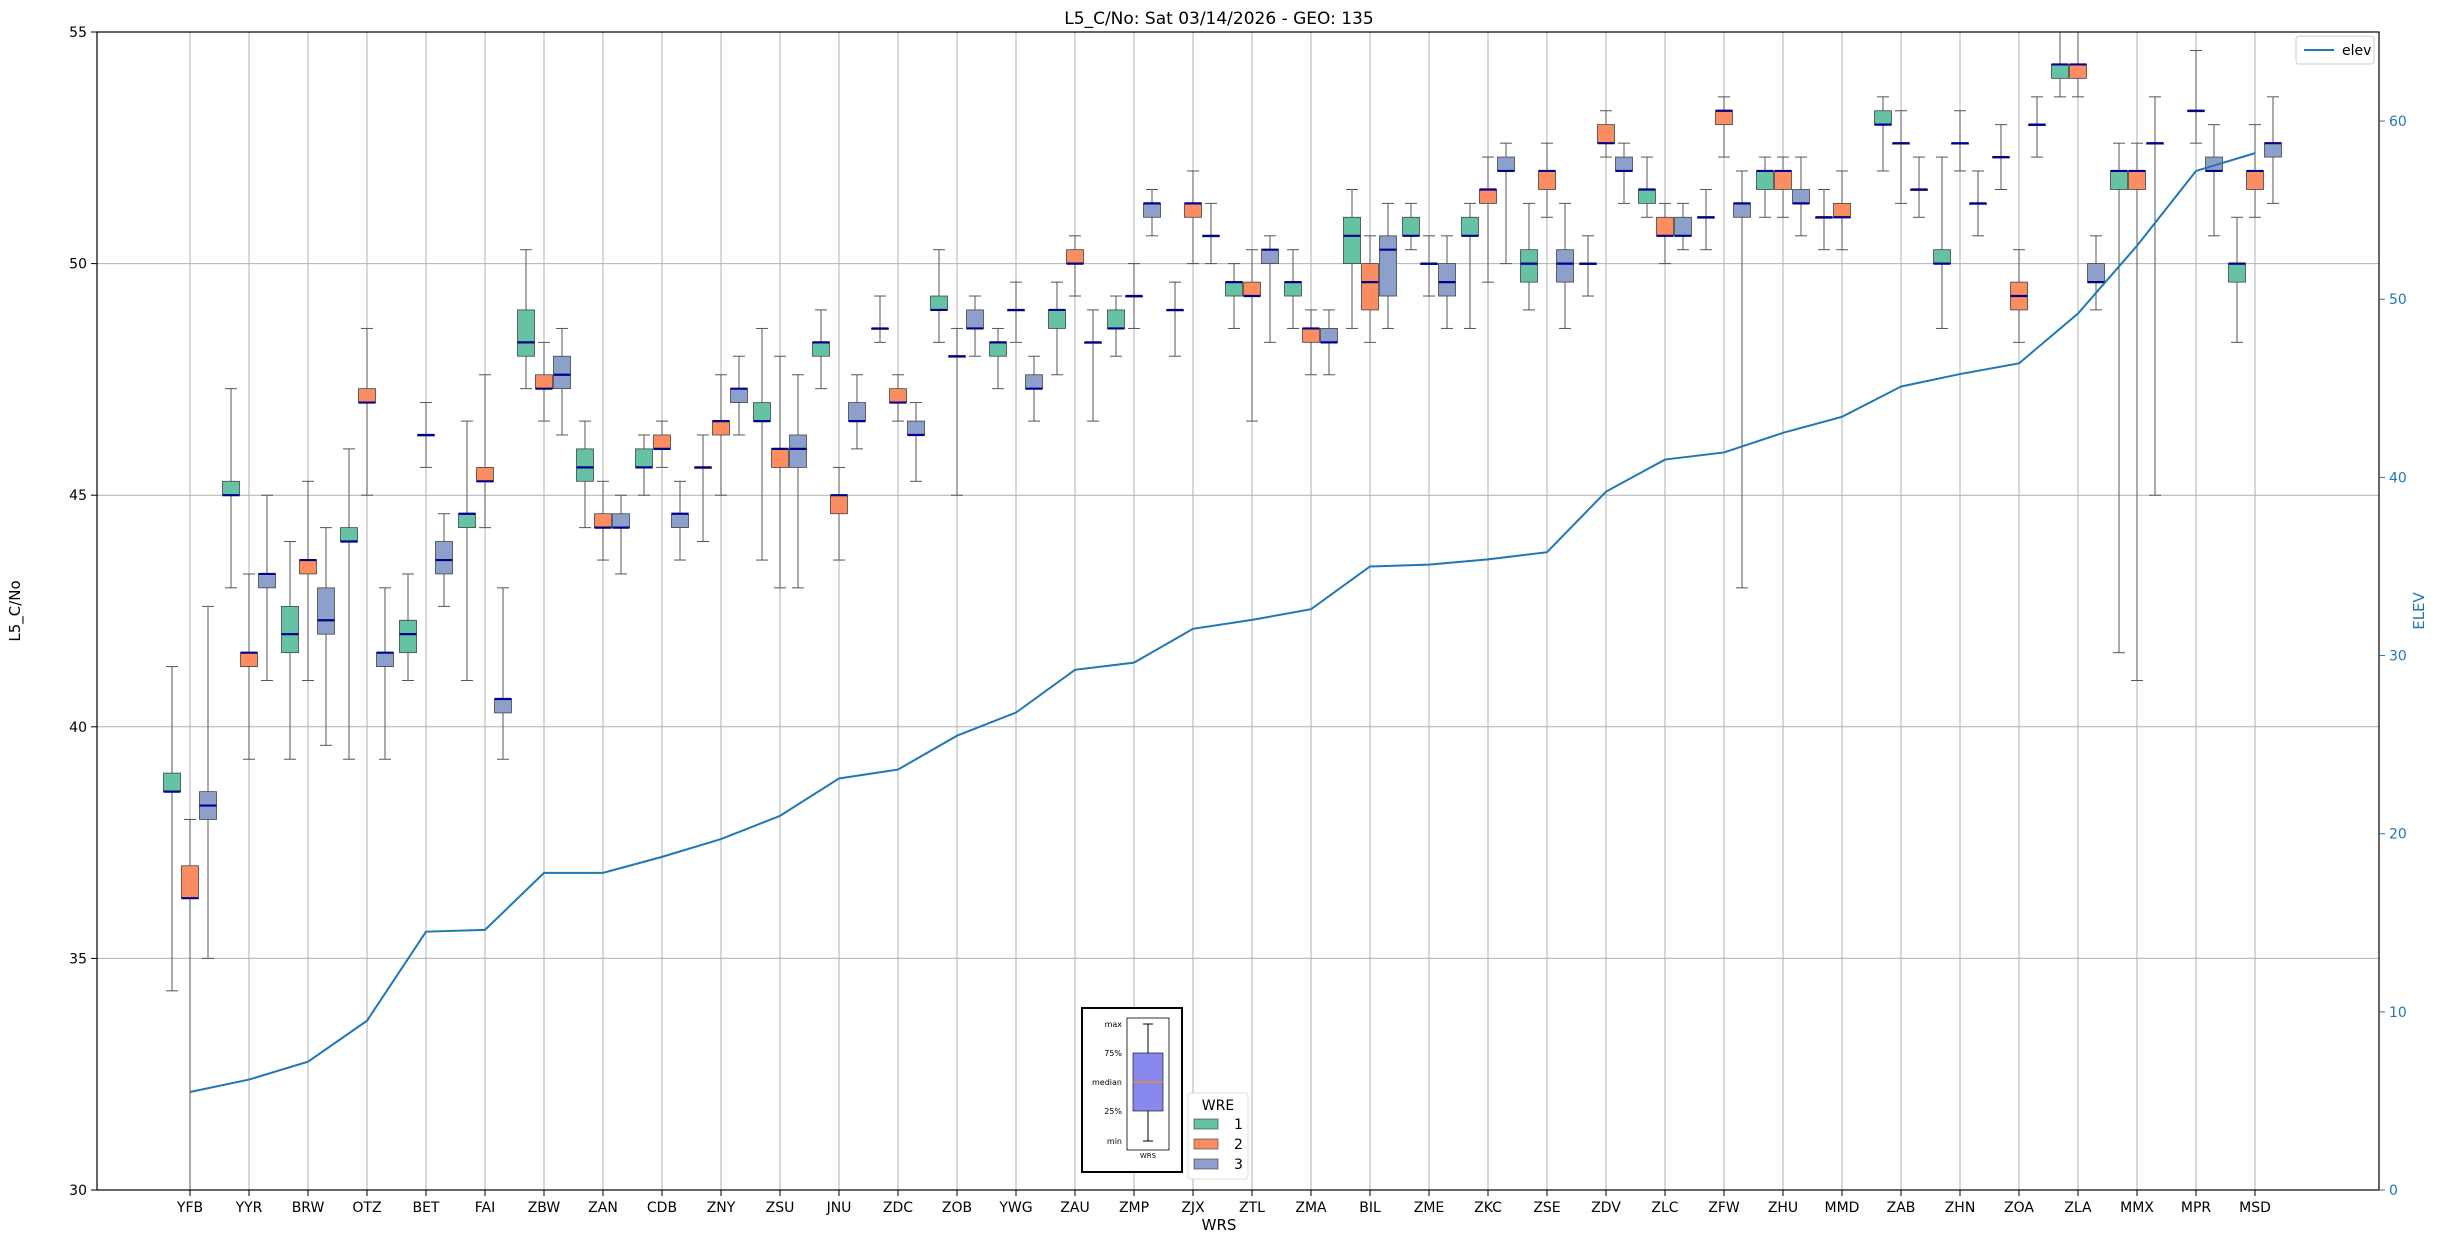 The image size is (2438, 1240). What do you see at coordinates (1411, 226) in the screenshot?
I see `box-zme-wre1-iqr` at bounding box center [1411, 226].